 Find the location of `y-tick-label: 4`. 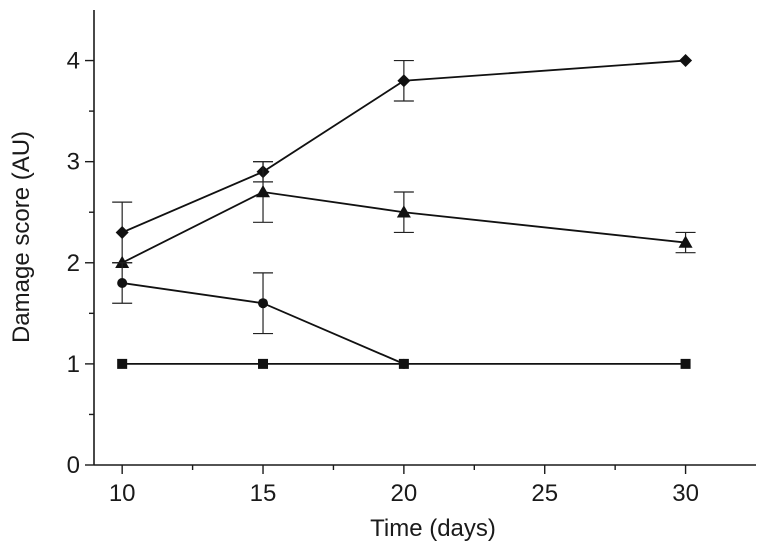

y-tick-label: 4 is located at coordinates (73, 61).